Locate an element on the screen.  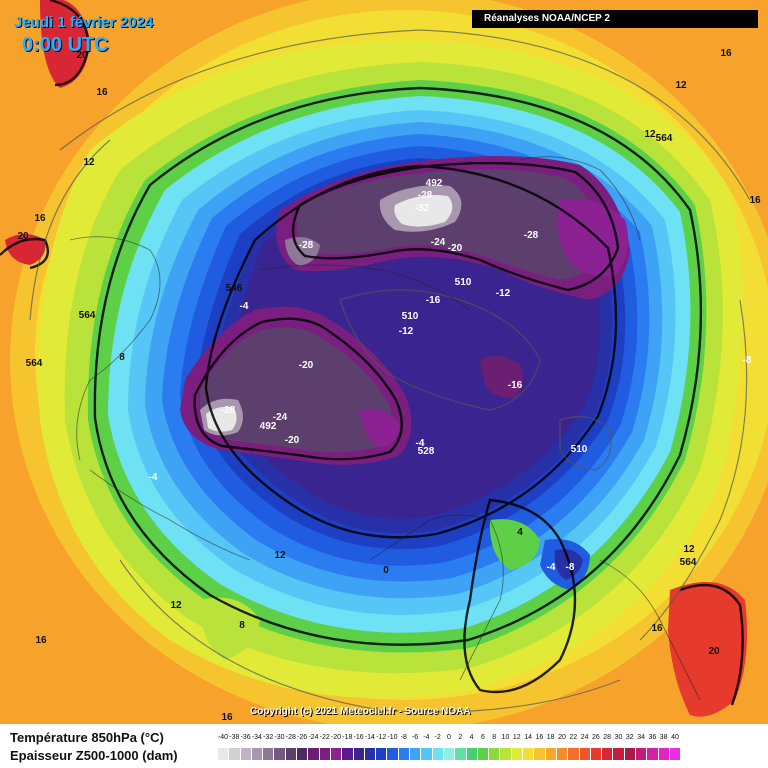
legend-scale-value: 18 is located at coordinates (550, 737).